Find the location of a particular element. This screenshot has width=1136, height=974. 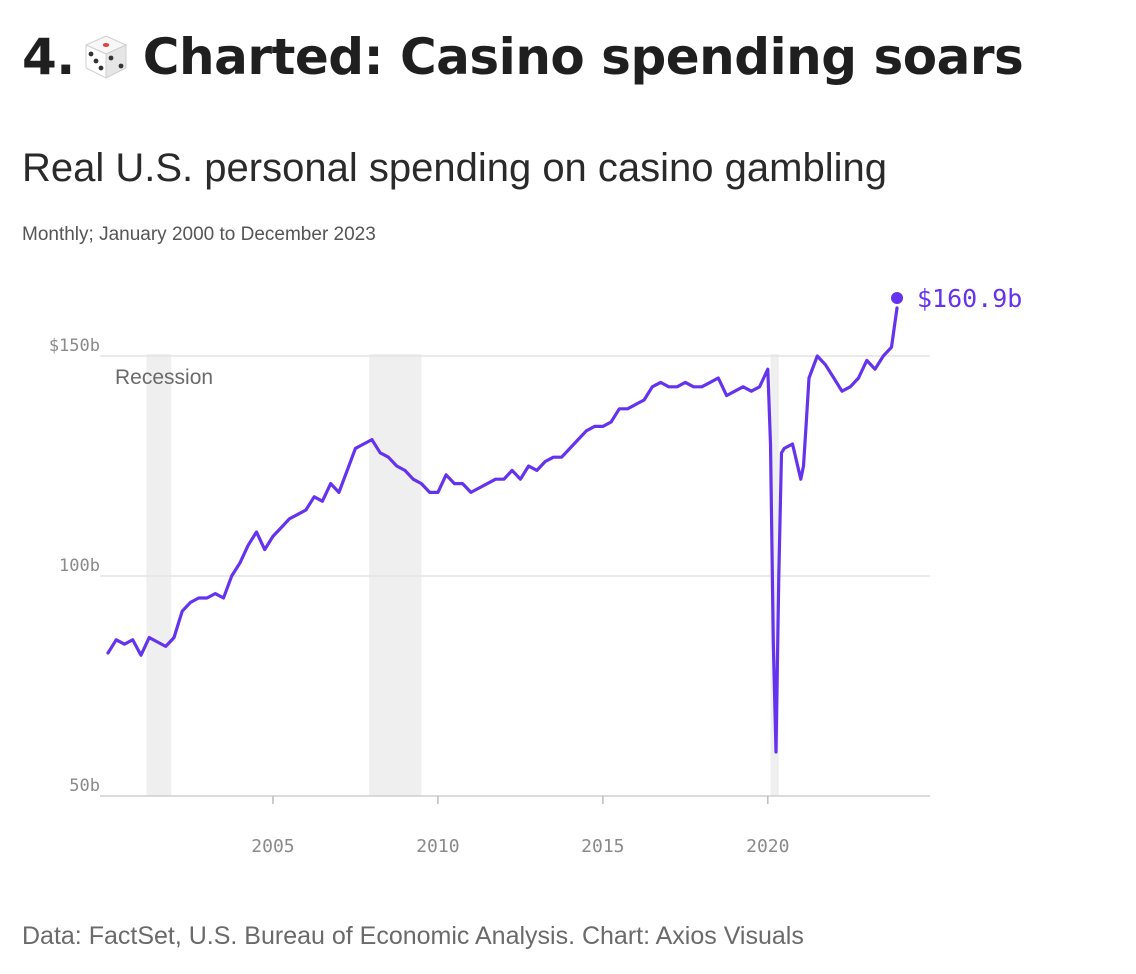

headline-number: 4. is located at coordinates (48, 57).